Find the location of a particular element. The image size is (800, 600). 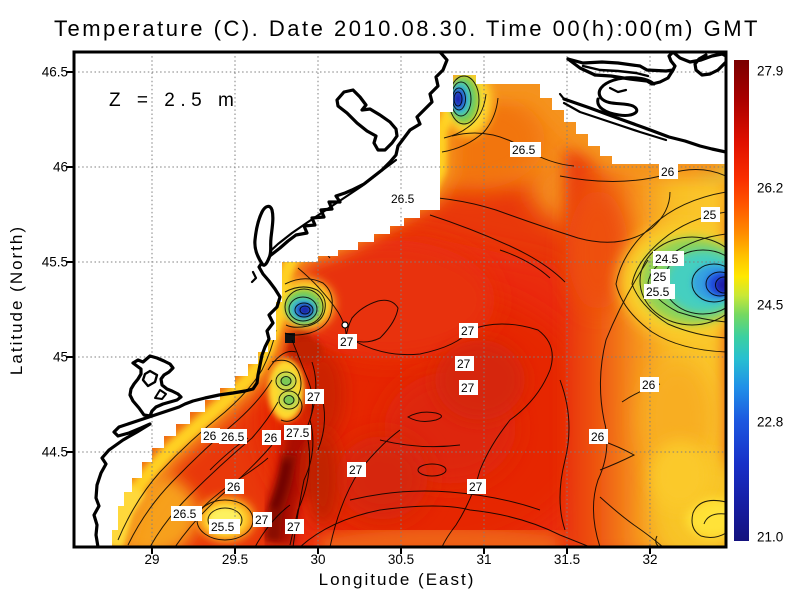

svg-text: 27.5 is located at coordinates (298, 433).